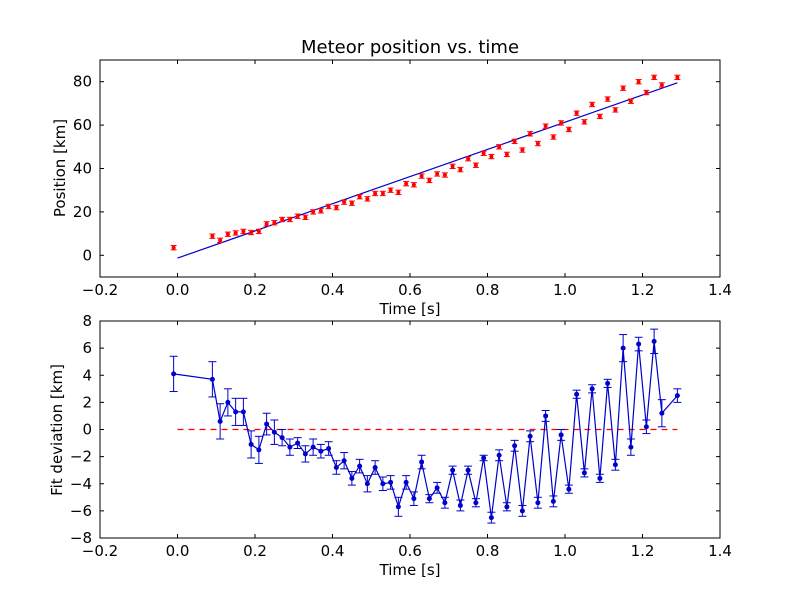 The image size is (800, 600). I want to click on bottom-x-tick-label: −0.2, so click(100, 551).